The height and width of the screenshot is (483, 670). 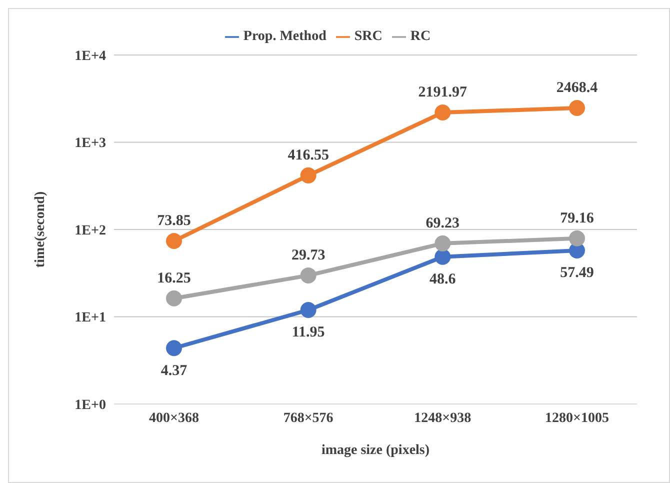 What do you see at coordinates (368, 36) in the screenshot?
I see `legend-label: SRC` at bounding box center [368, 36].